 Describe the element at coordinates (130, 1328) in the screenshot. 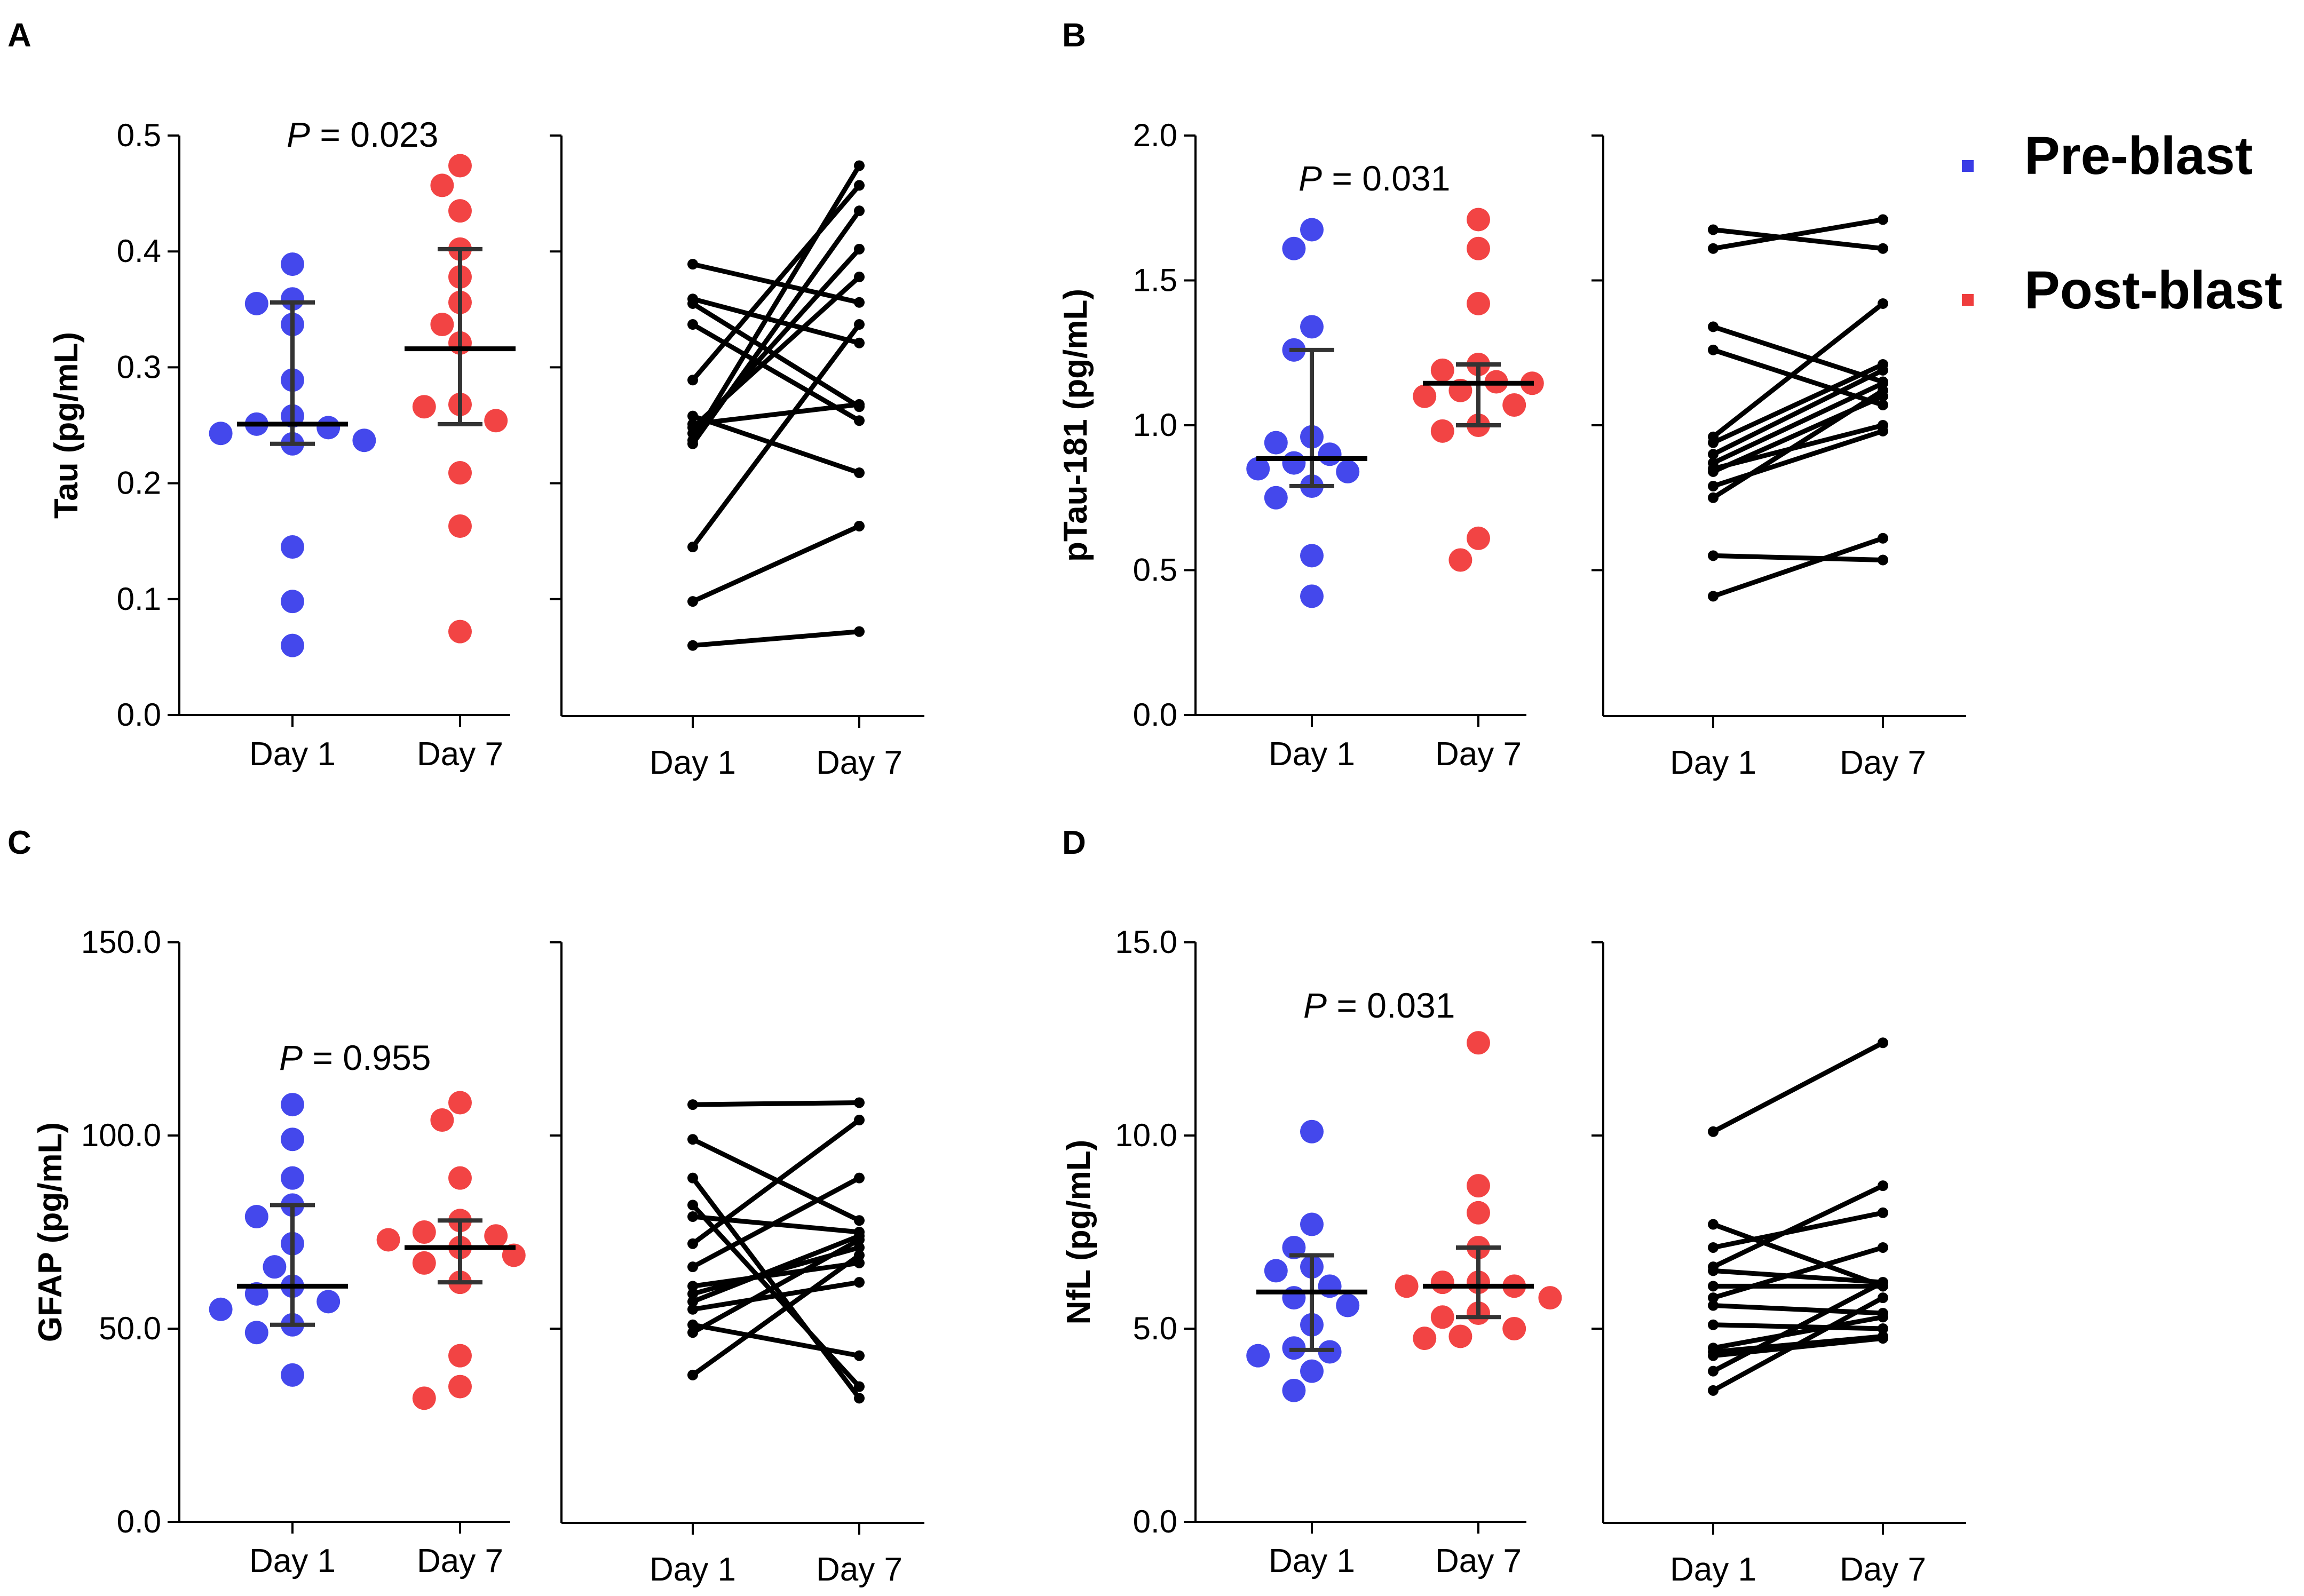

I see `y-tick-label: 50.0` at that location.